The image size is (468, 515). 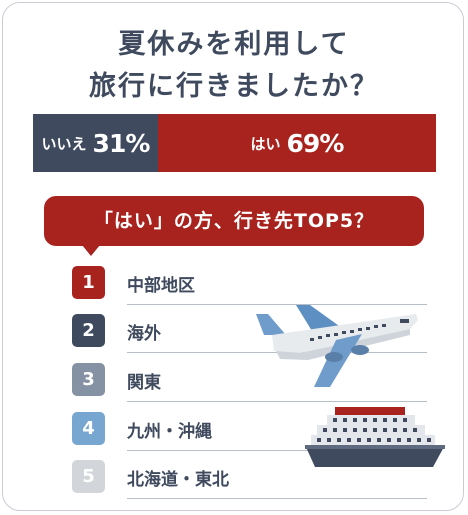 What do you see at coordinates (337, 346) in the screenshot?
I see `airplane-icon` at bounding box center [337, 346].